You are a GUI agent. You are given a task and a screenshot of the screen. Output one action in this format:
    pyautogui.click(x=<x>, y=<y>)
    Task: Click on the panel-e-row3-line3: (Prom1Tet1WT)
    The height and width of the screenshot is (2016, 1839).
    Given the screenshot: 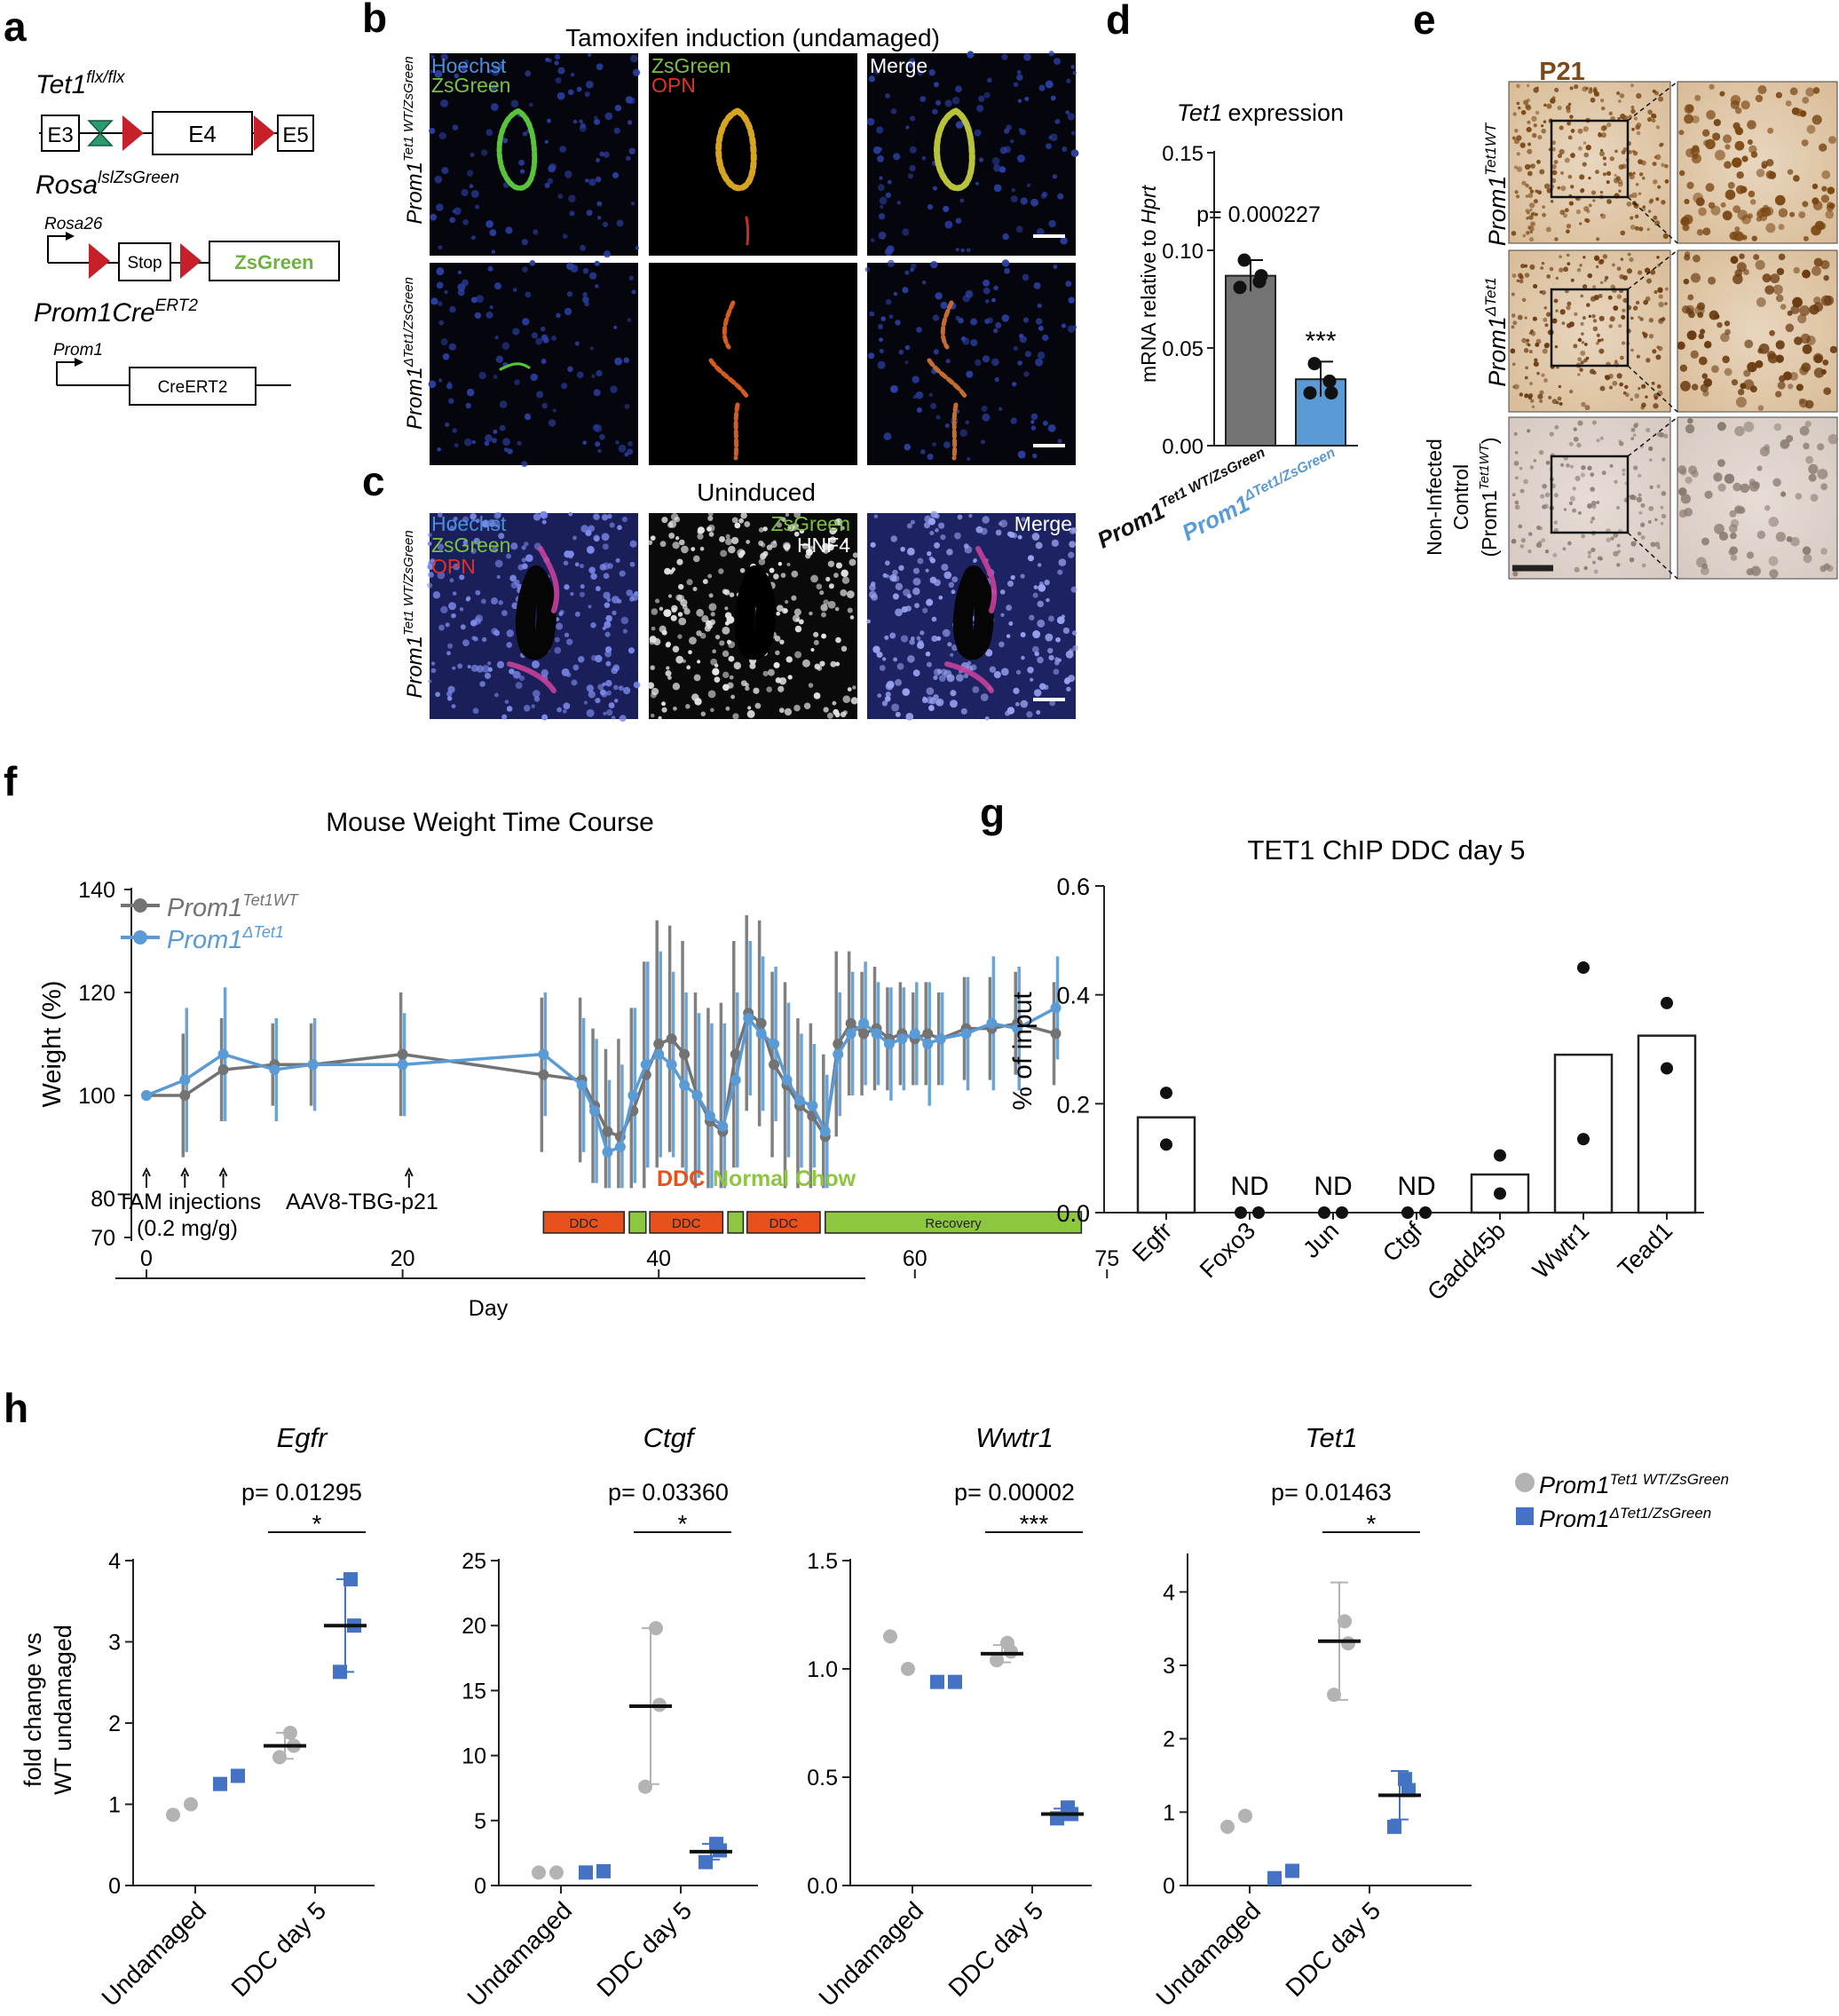 What is the action you would take?
    pyautogui.click(x=1489, y=497)
    